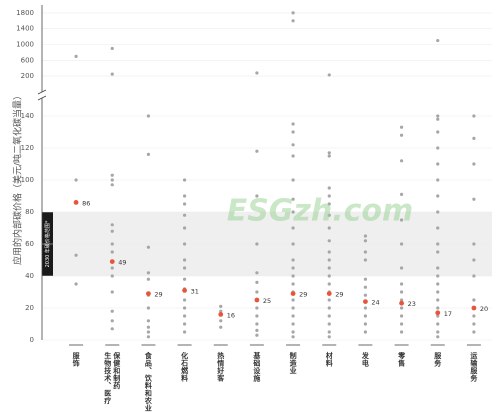 The width and height of the screenshot is (500, 412). What do you see at coordinates (25, 45) in the screenshot?
I see `y-tick-label: 1000` at bounding box center [25, 45].